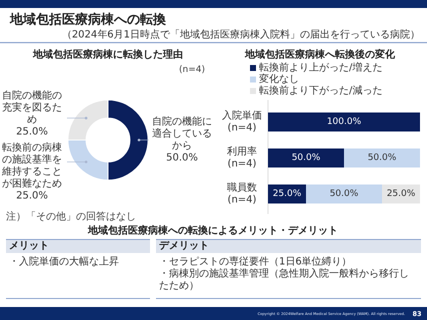  Describe the element at coordinates (284, 280) in the screenshot. I see `text: ・病棟別の施設基準管理（急性期入院一般料から移行したため）` at that location.